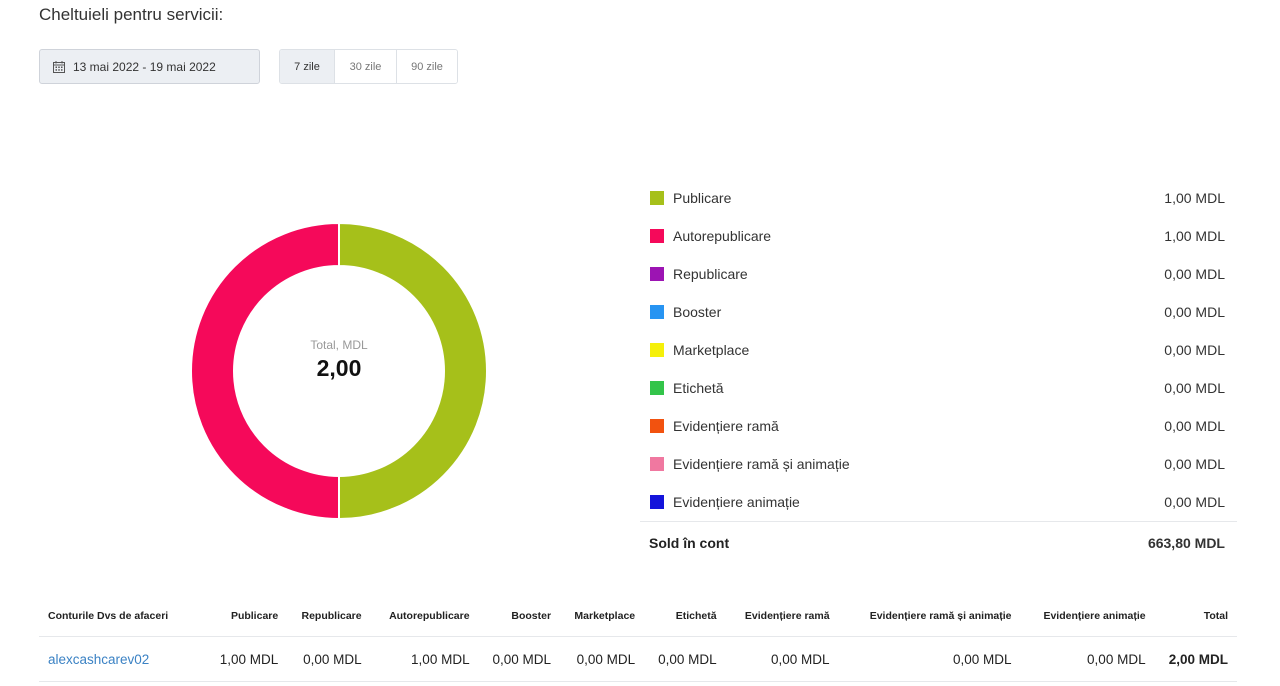 The width and height of the screenshot is (1280, 686). Describe the element at coordinates (131, 14) in the screenshot. I see `page-title: Cheltuieli pentru servicii:` at that location.